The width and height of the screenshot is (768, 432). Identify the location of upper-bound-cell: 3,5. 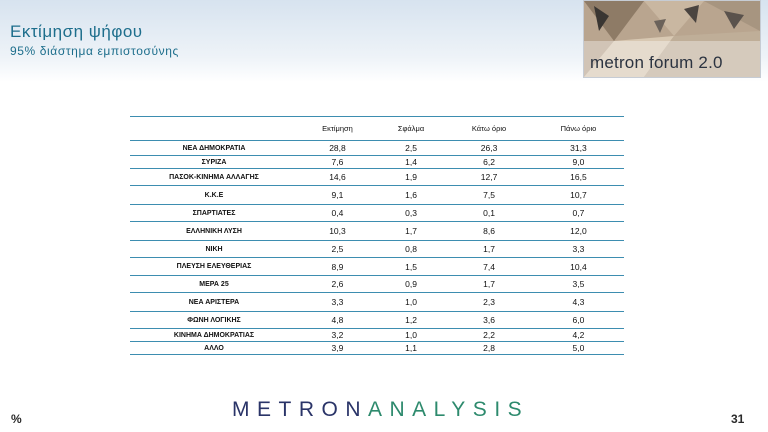
(578, 284).